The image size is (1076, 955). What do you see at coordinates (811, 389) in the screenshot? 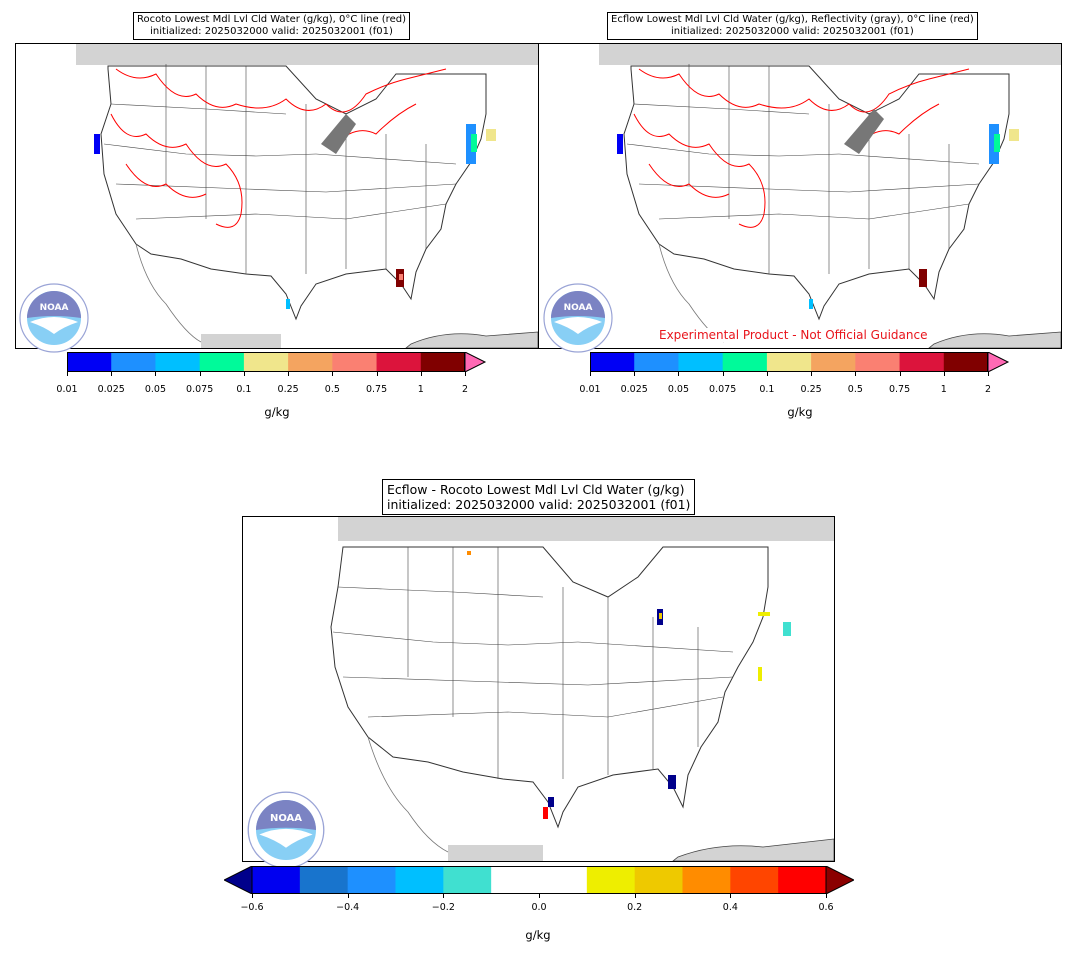
I see `colorbar-tick-label: 0.25` at bounding box center [811, 389].